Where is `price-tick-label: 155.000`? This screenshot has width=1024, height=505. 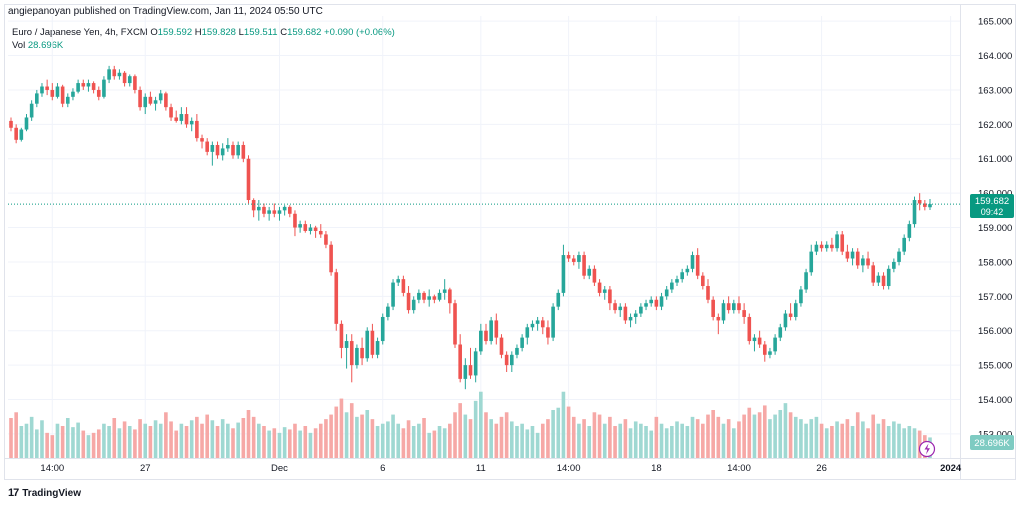 price-tick-label: 155.000 is located at coordinates (995, 366).